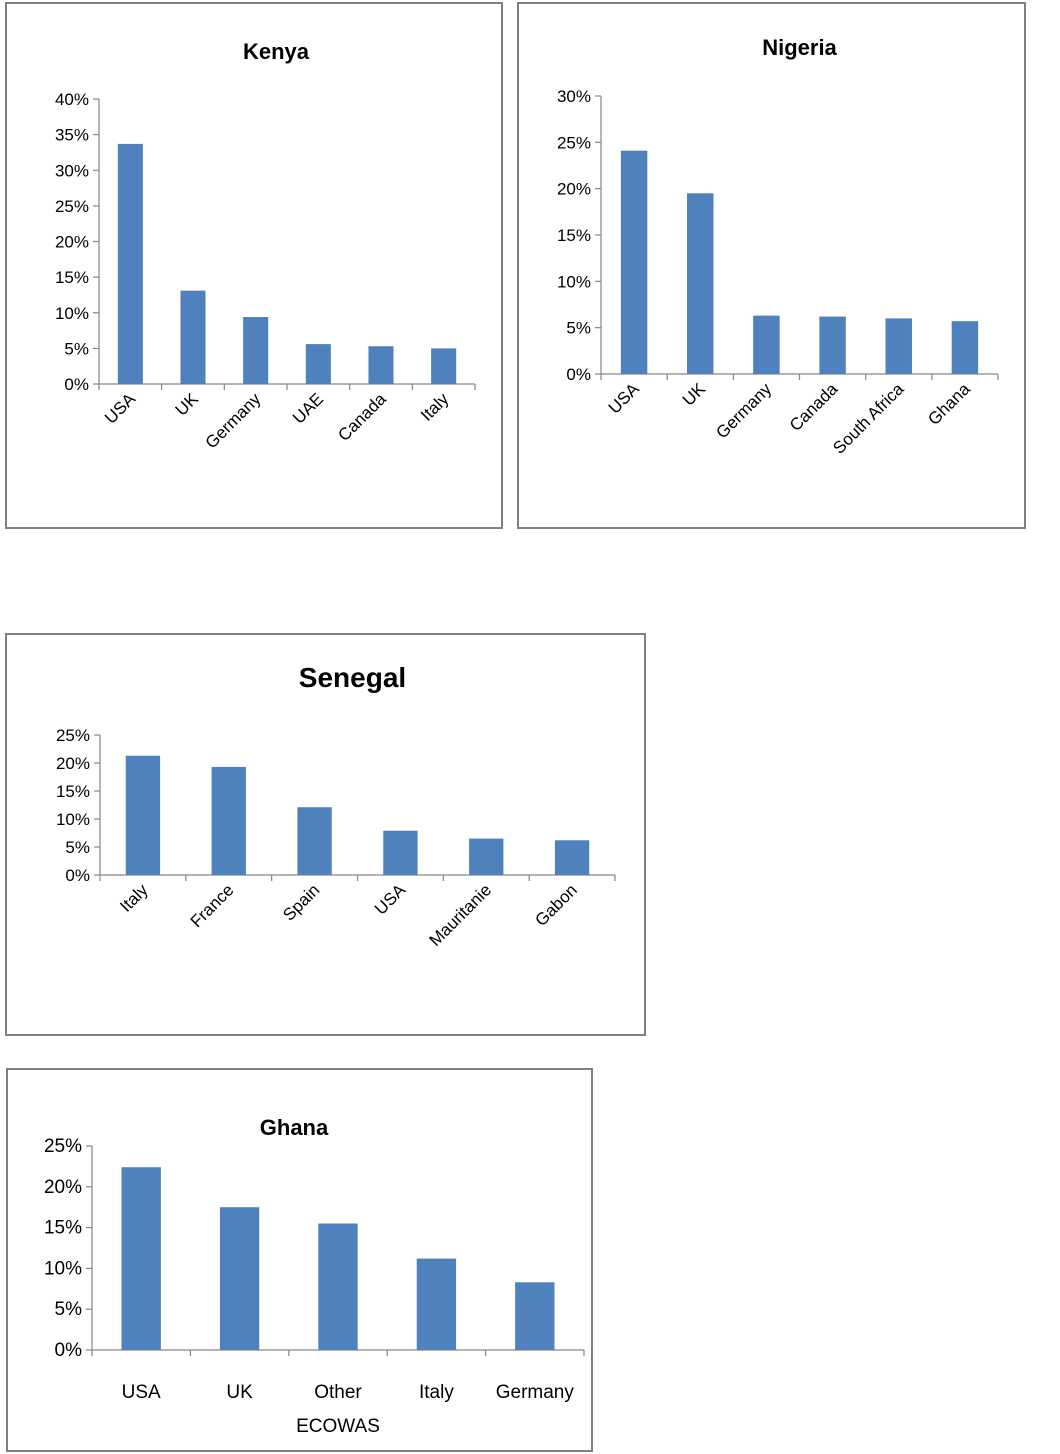 The height and width of the screenshot is (1454, 1060). Describe the element at coordinates (352, 677) in the screenshot. I see `chart-title: Senegal` at that location.